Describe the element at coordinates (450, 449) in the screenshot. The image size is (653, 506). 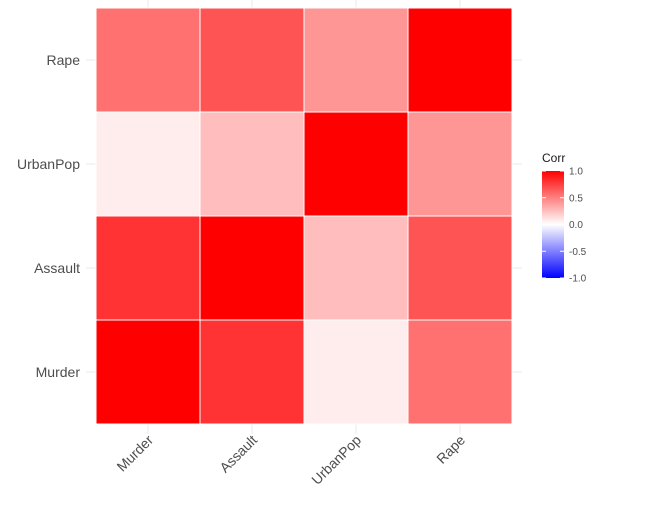
I see `x-tick-label-rape: Rape` at that location.